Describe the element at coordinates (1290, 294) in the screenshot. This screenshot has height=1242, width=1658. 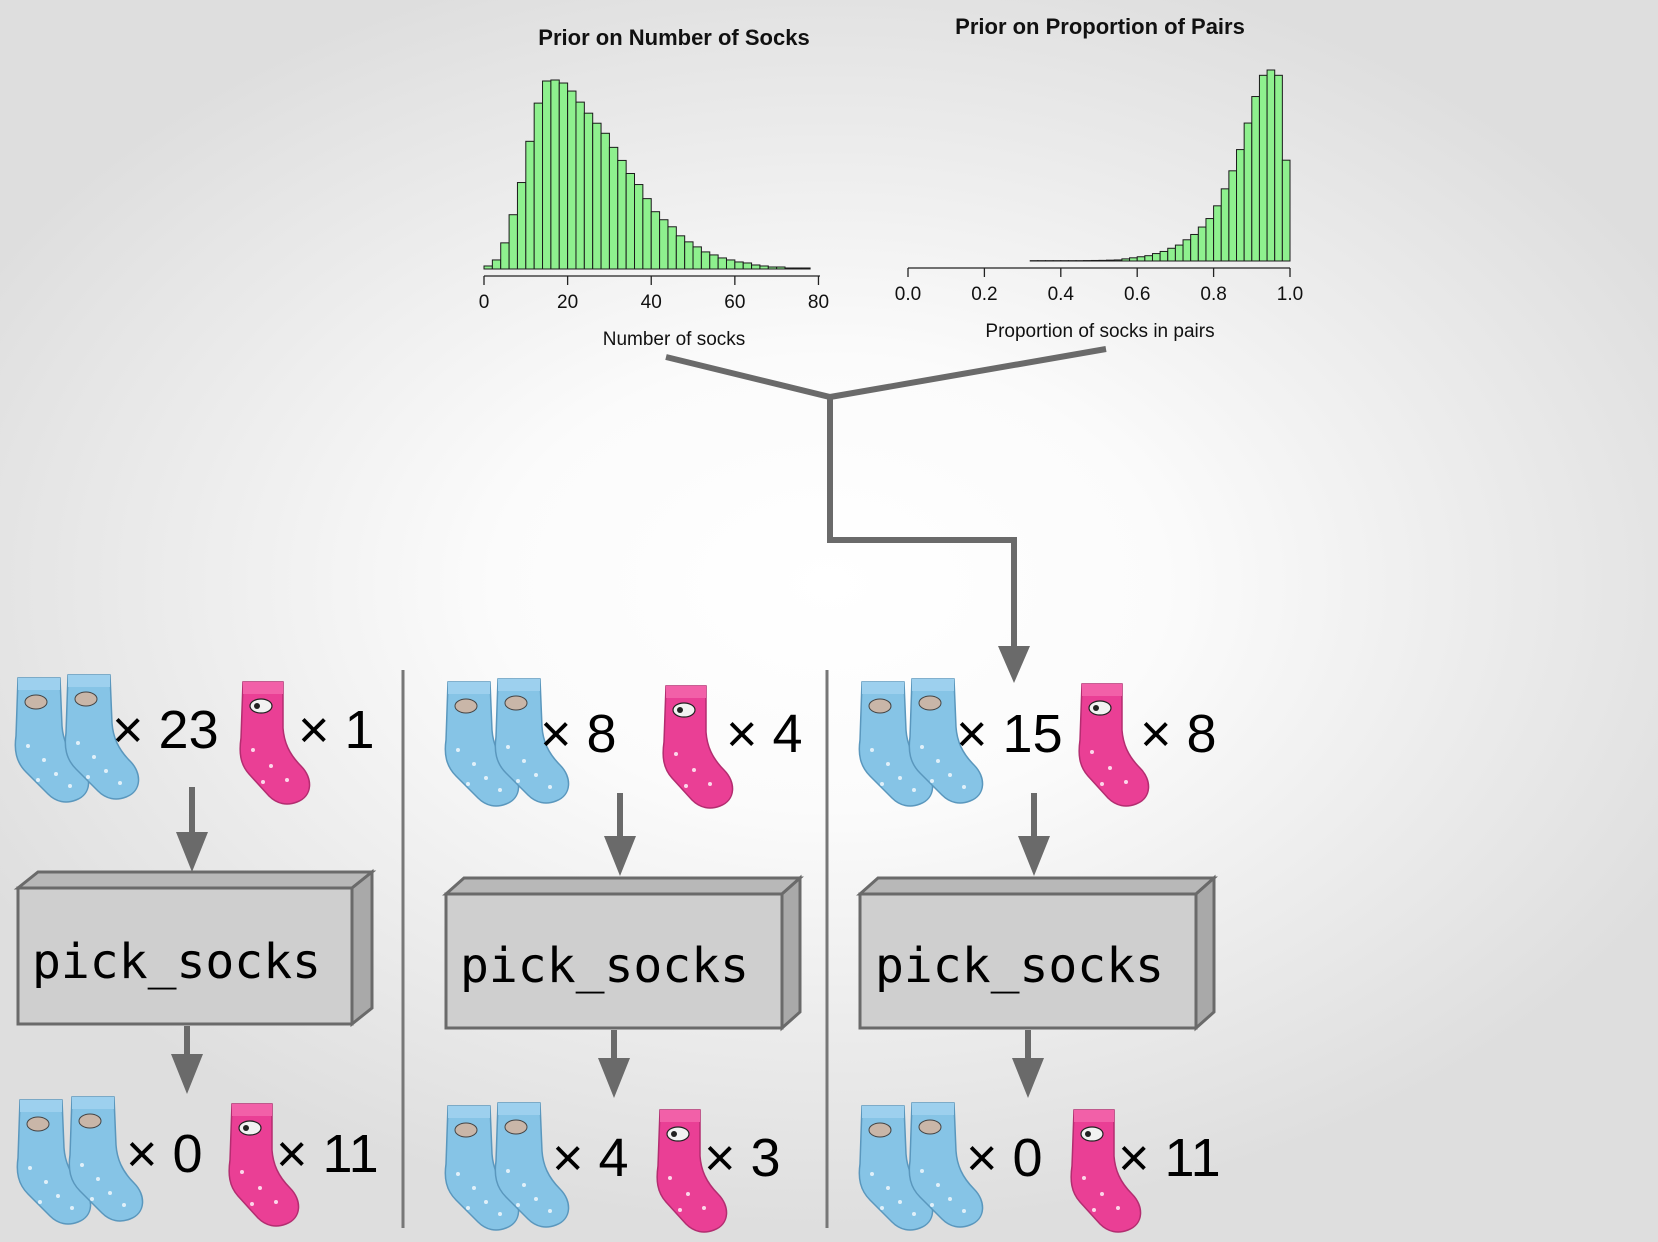
I see `proportion-hist-tick-label: 1.0` at that location.